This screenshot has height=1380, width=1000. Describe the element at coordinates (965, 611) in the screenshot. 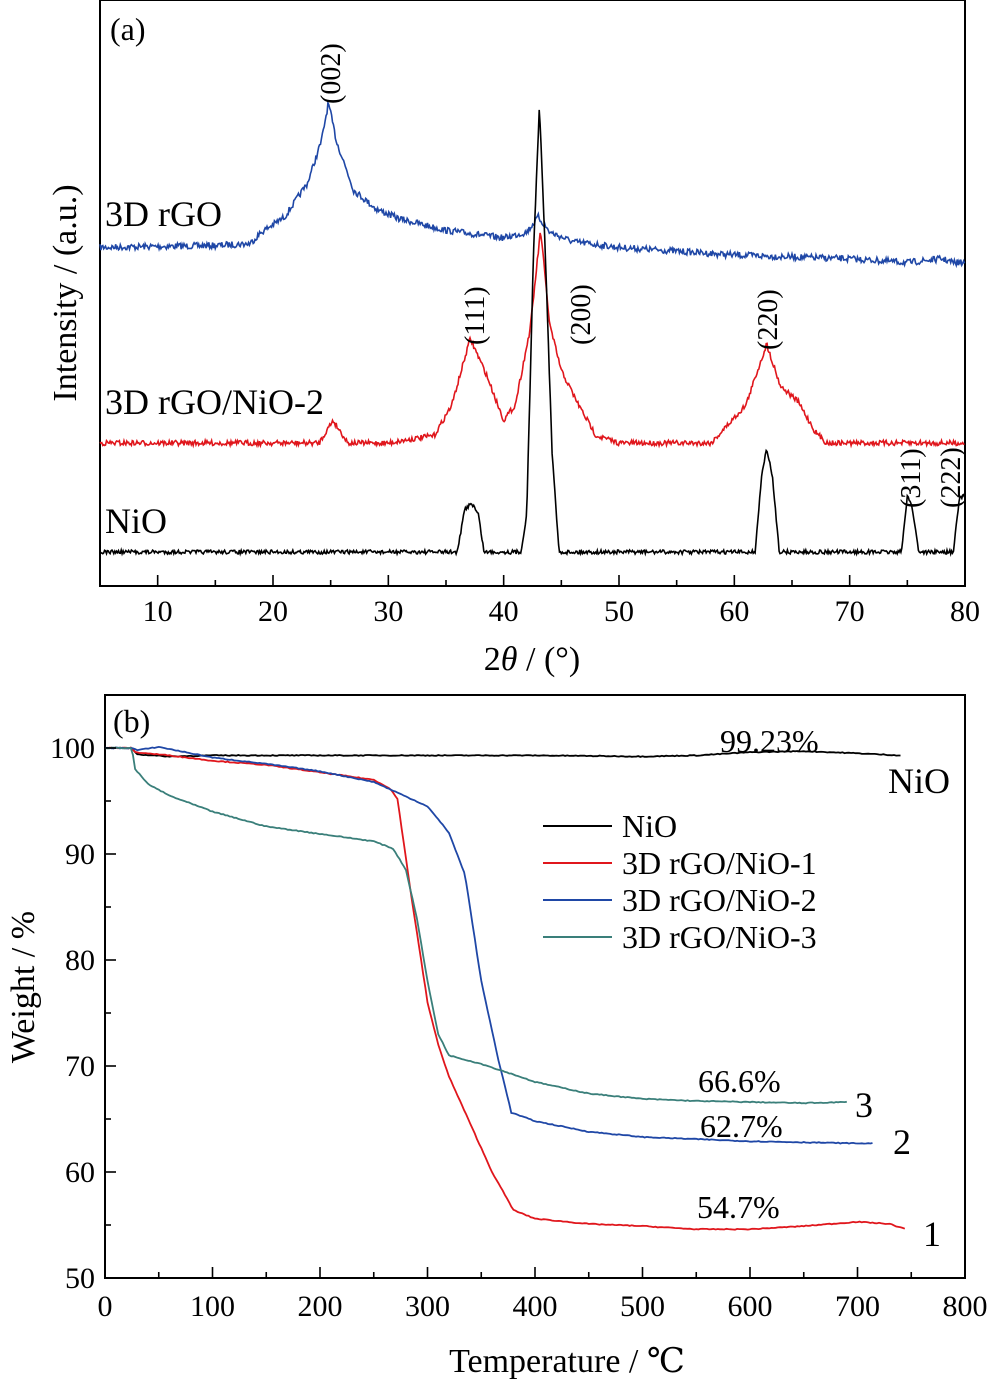

I see `xrd-x-tick-label: 80` at that location.